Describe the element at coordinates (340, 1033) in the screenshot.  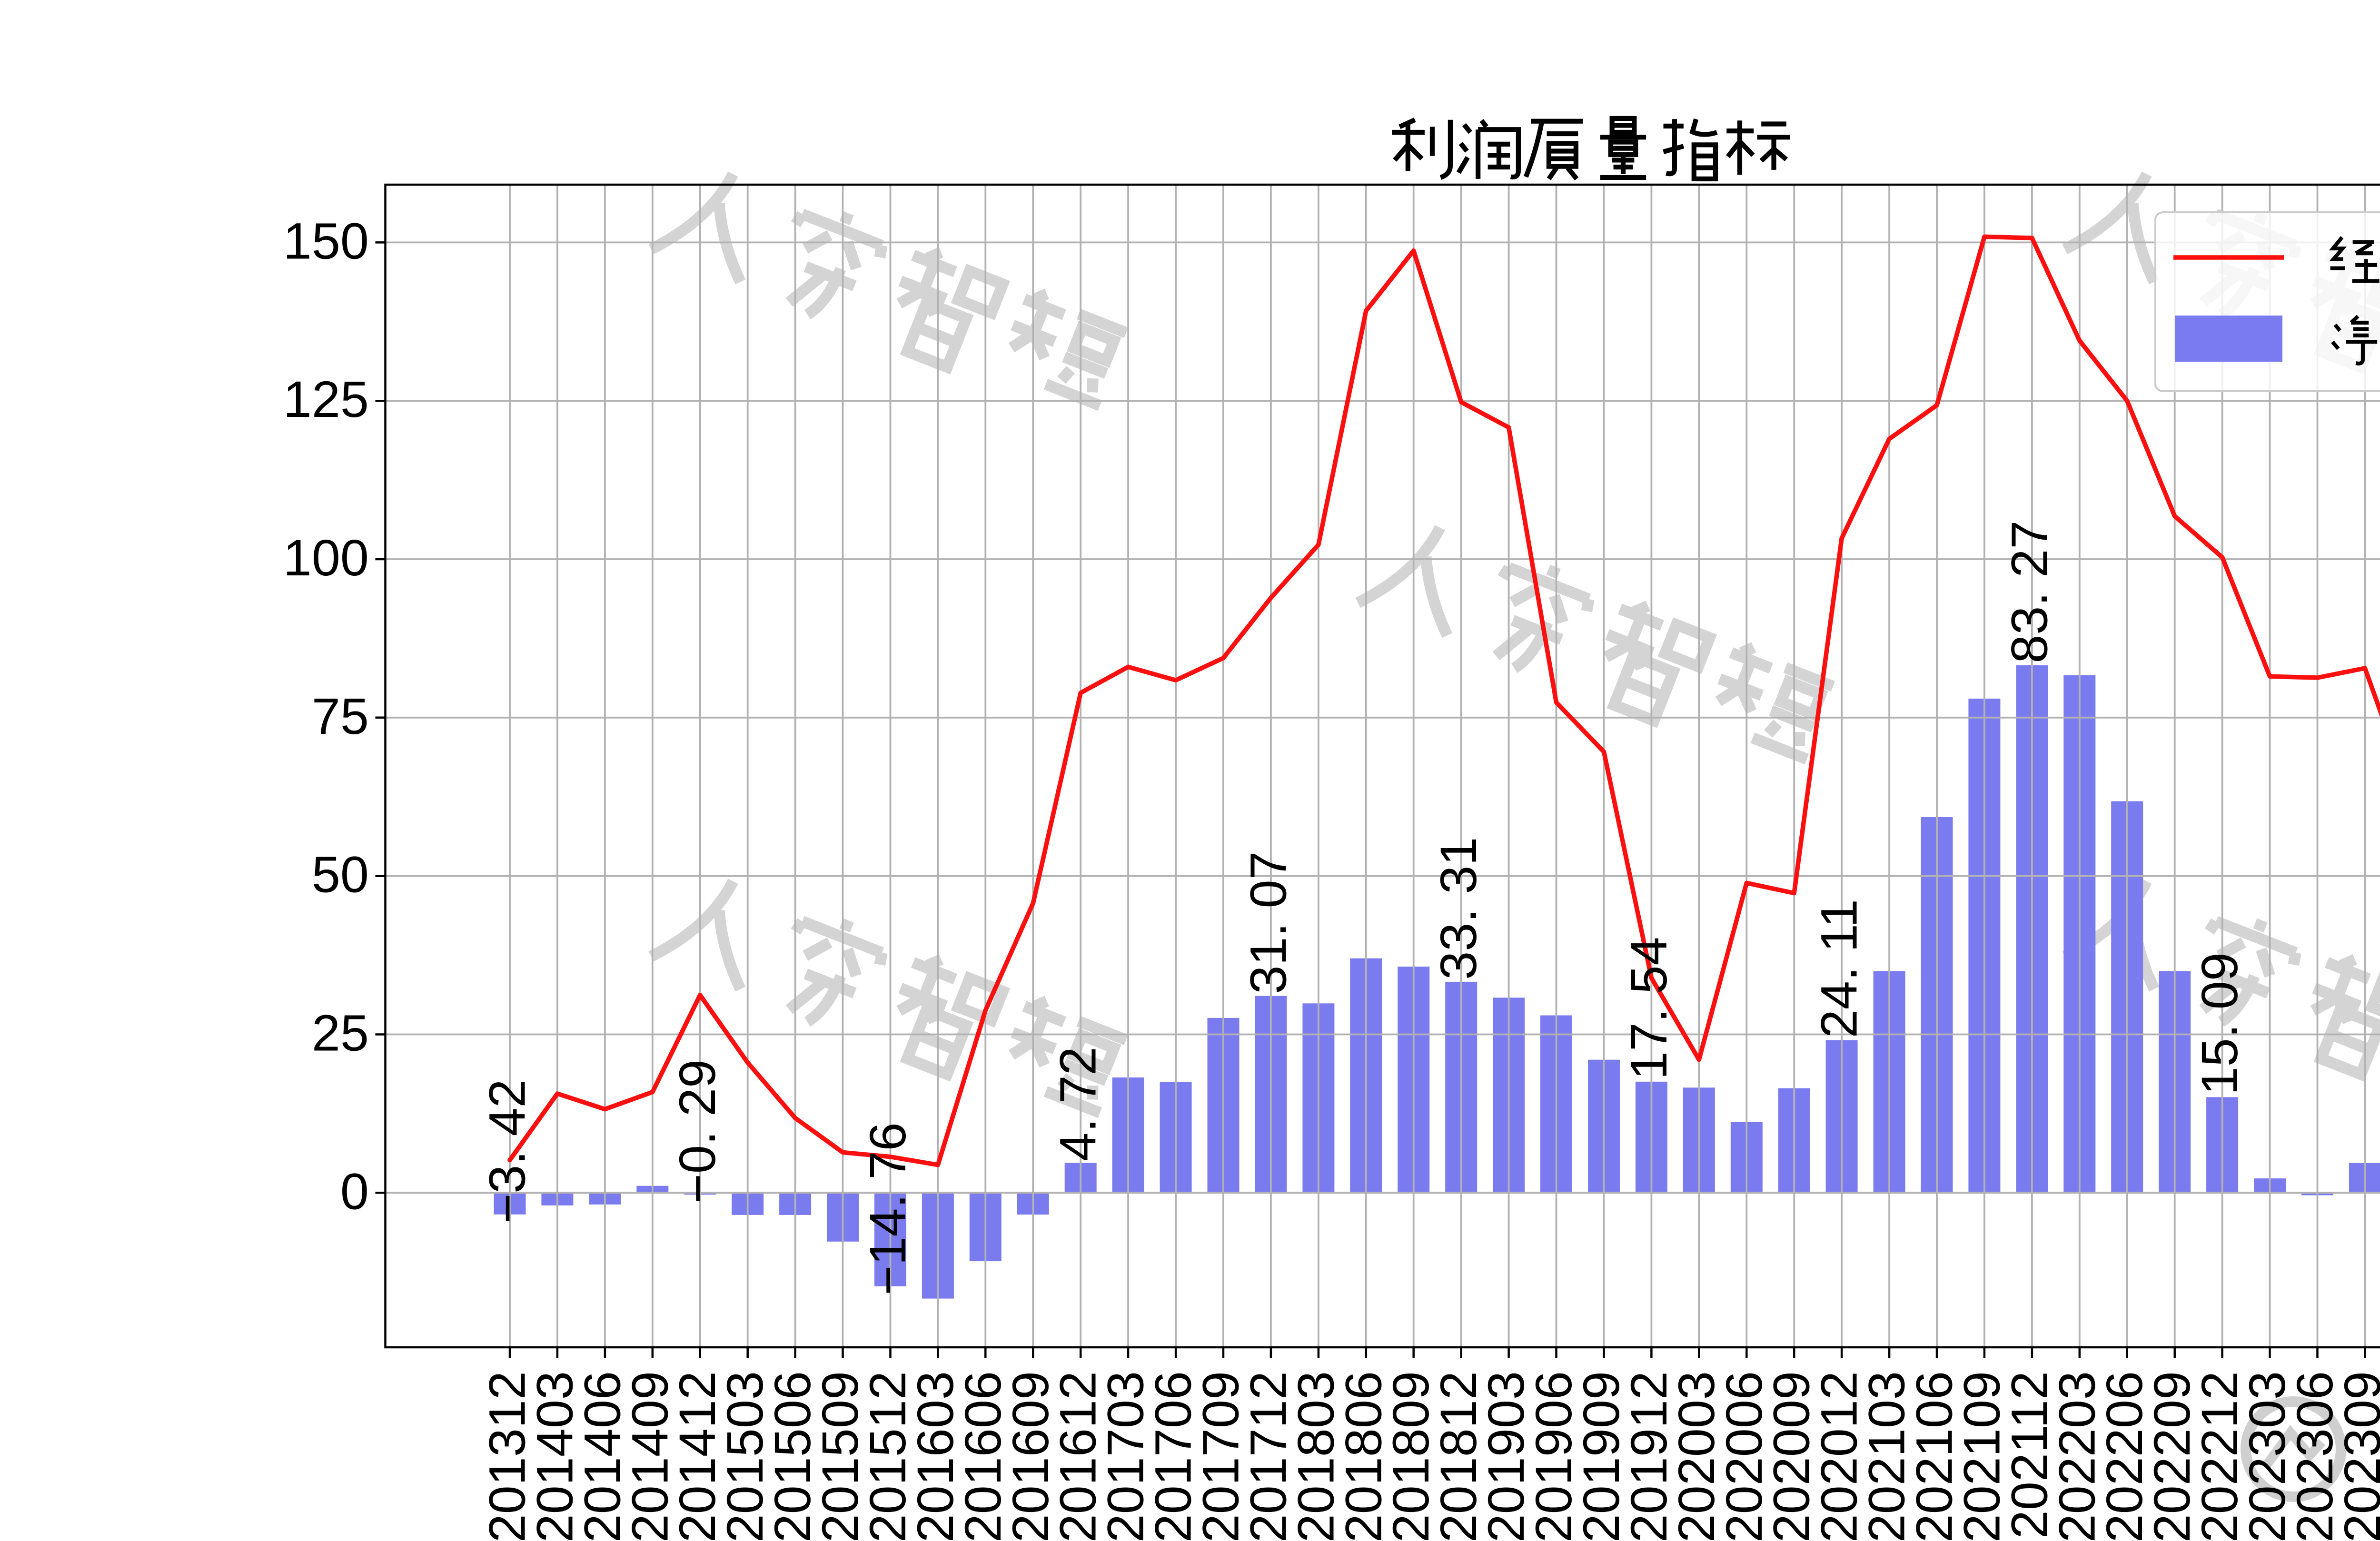
I see `svg-text: 25` at that location.